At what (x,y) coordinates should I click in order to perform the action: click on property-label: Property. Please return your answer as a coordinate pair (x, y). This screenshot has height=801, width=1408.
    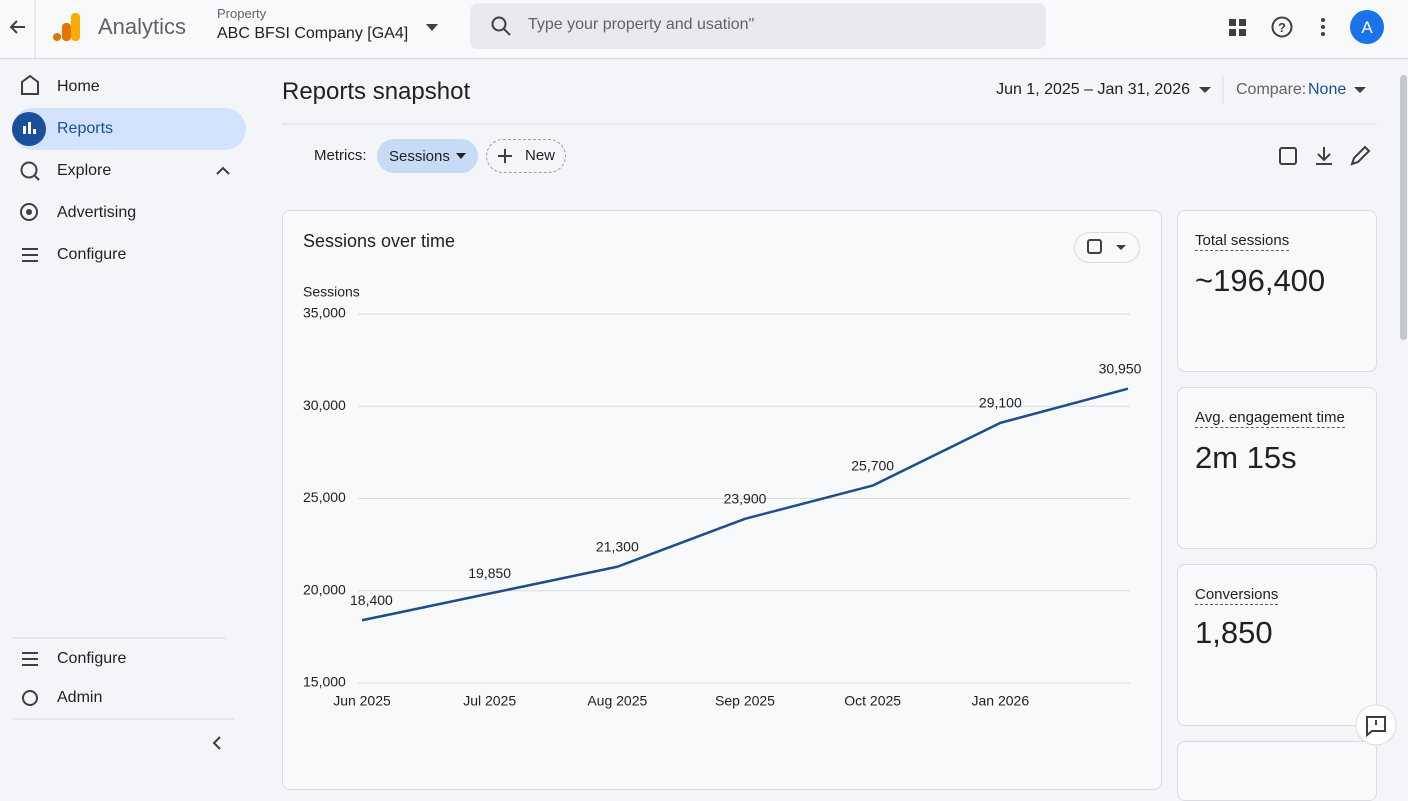
    Looking at the image, I should click on (242, 13).